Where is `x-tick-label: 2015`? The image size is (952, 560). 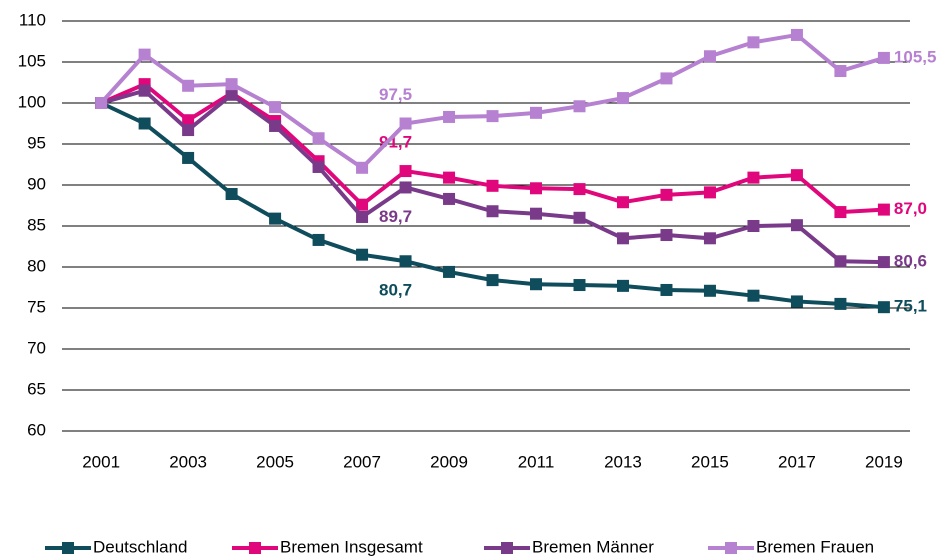 x-tick-label: 2015 is located at coordinates (710, 461).